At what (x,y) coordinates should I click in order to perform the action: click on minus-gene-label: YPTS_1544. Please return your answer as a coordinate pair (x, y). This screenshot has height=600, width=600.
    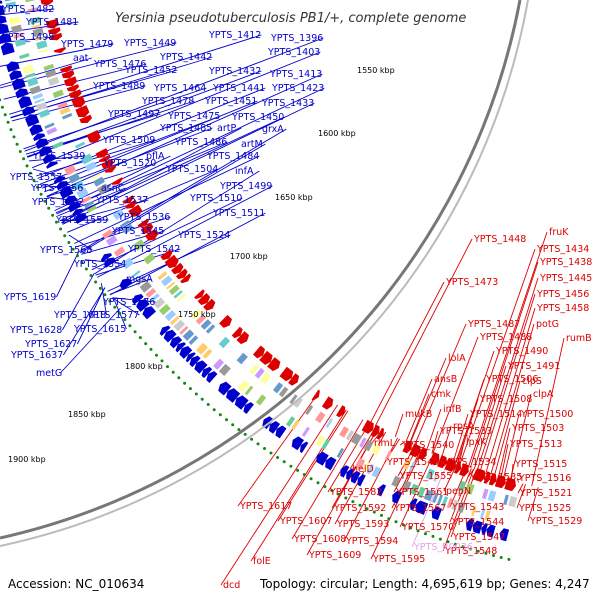
    Looking at the image, I should click on (477, 522).